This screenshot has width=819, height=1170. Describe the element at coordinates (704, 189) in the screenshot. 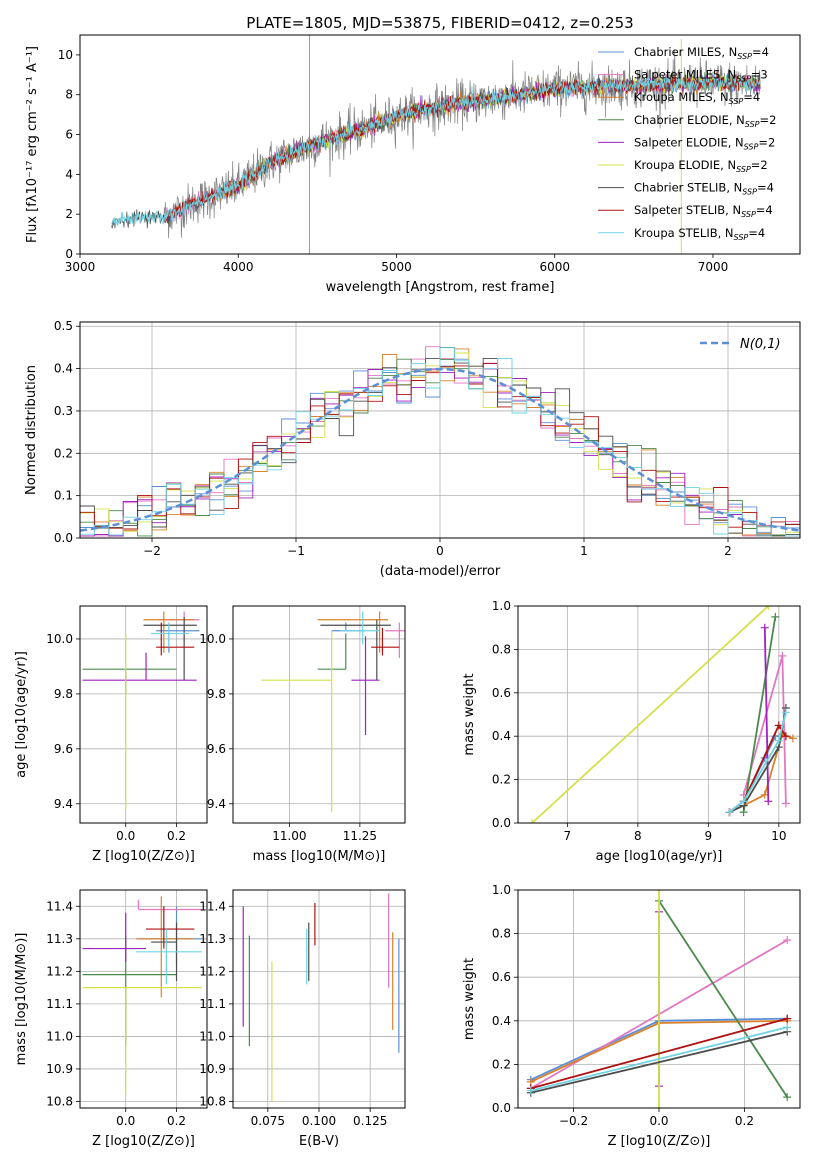

I see `legend-label-chabrier_stelib: Chabrier STELIB, NSSP=4` at that location.